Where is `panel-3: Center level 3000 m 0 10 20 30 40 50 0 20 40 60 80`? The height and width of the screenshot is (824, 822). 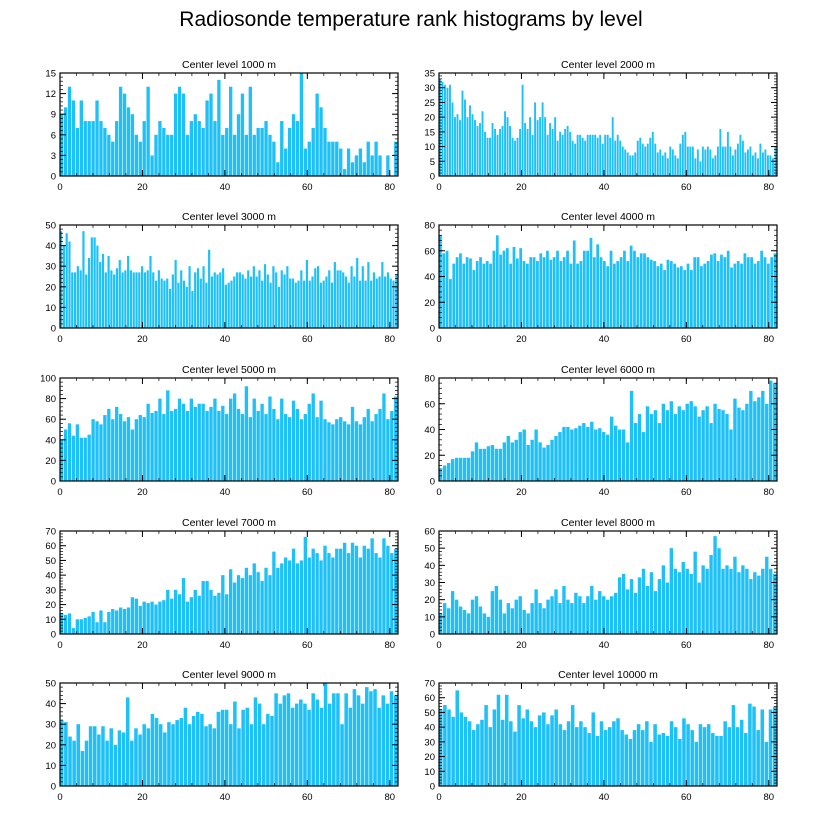
panel-3: Center level 3000 m 0 10 20 30 40 50 0 20 40 60 80 is located at coordinates (222, 278).